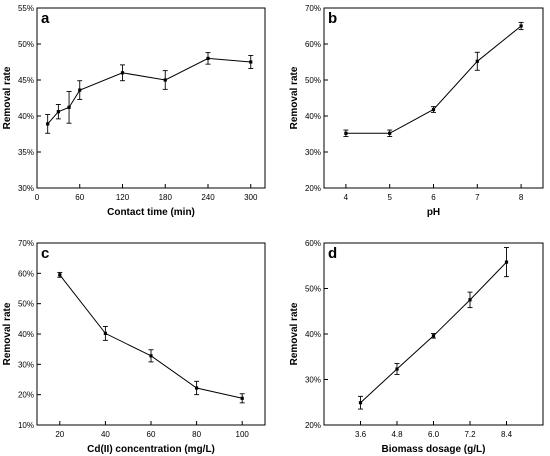 The image size is (550, 456). I want to click on x-axis-title: Contact time (min), so click(151, 212).